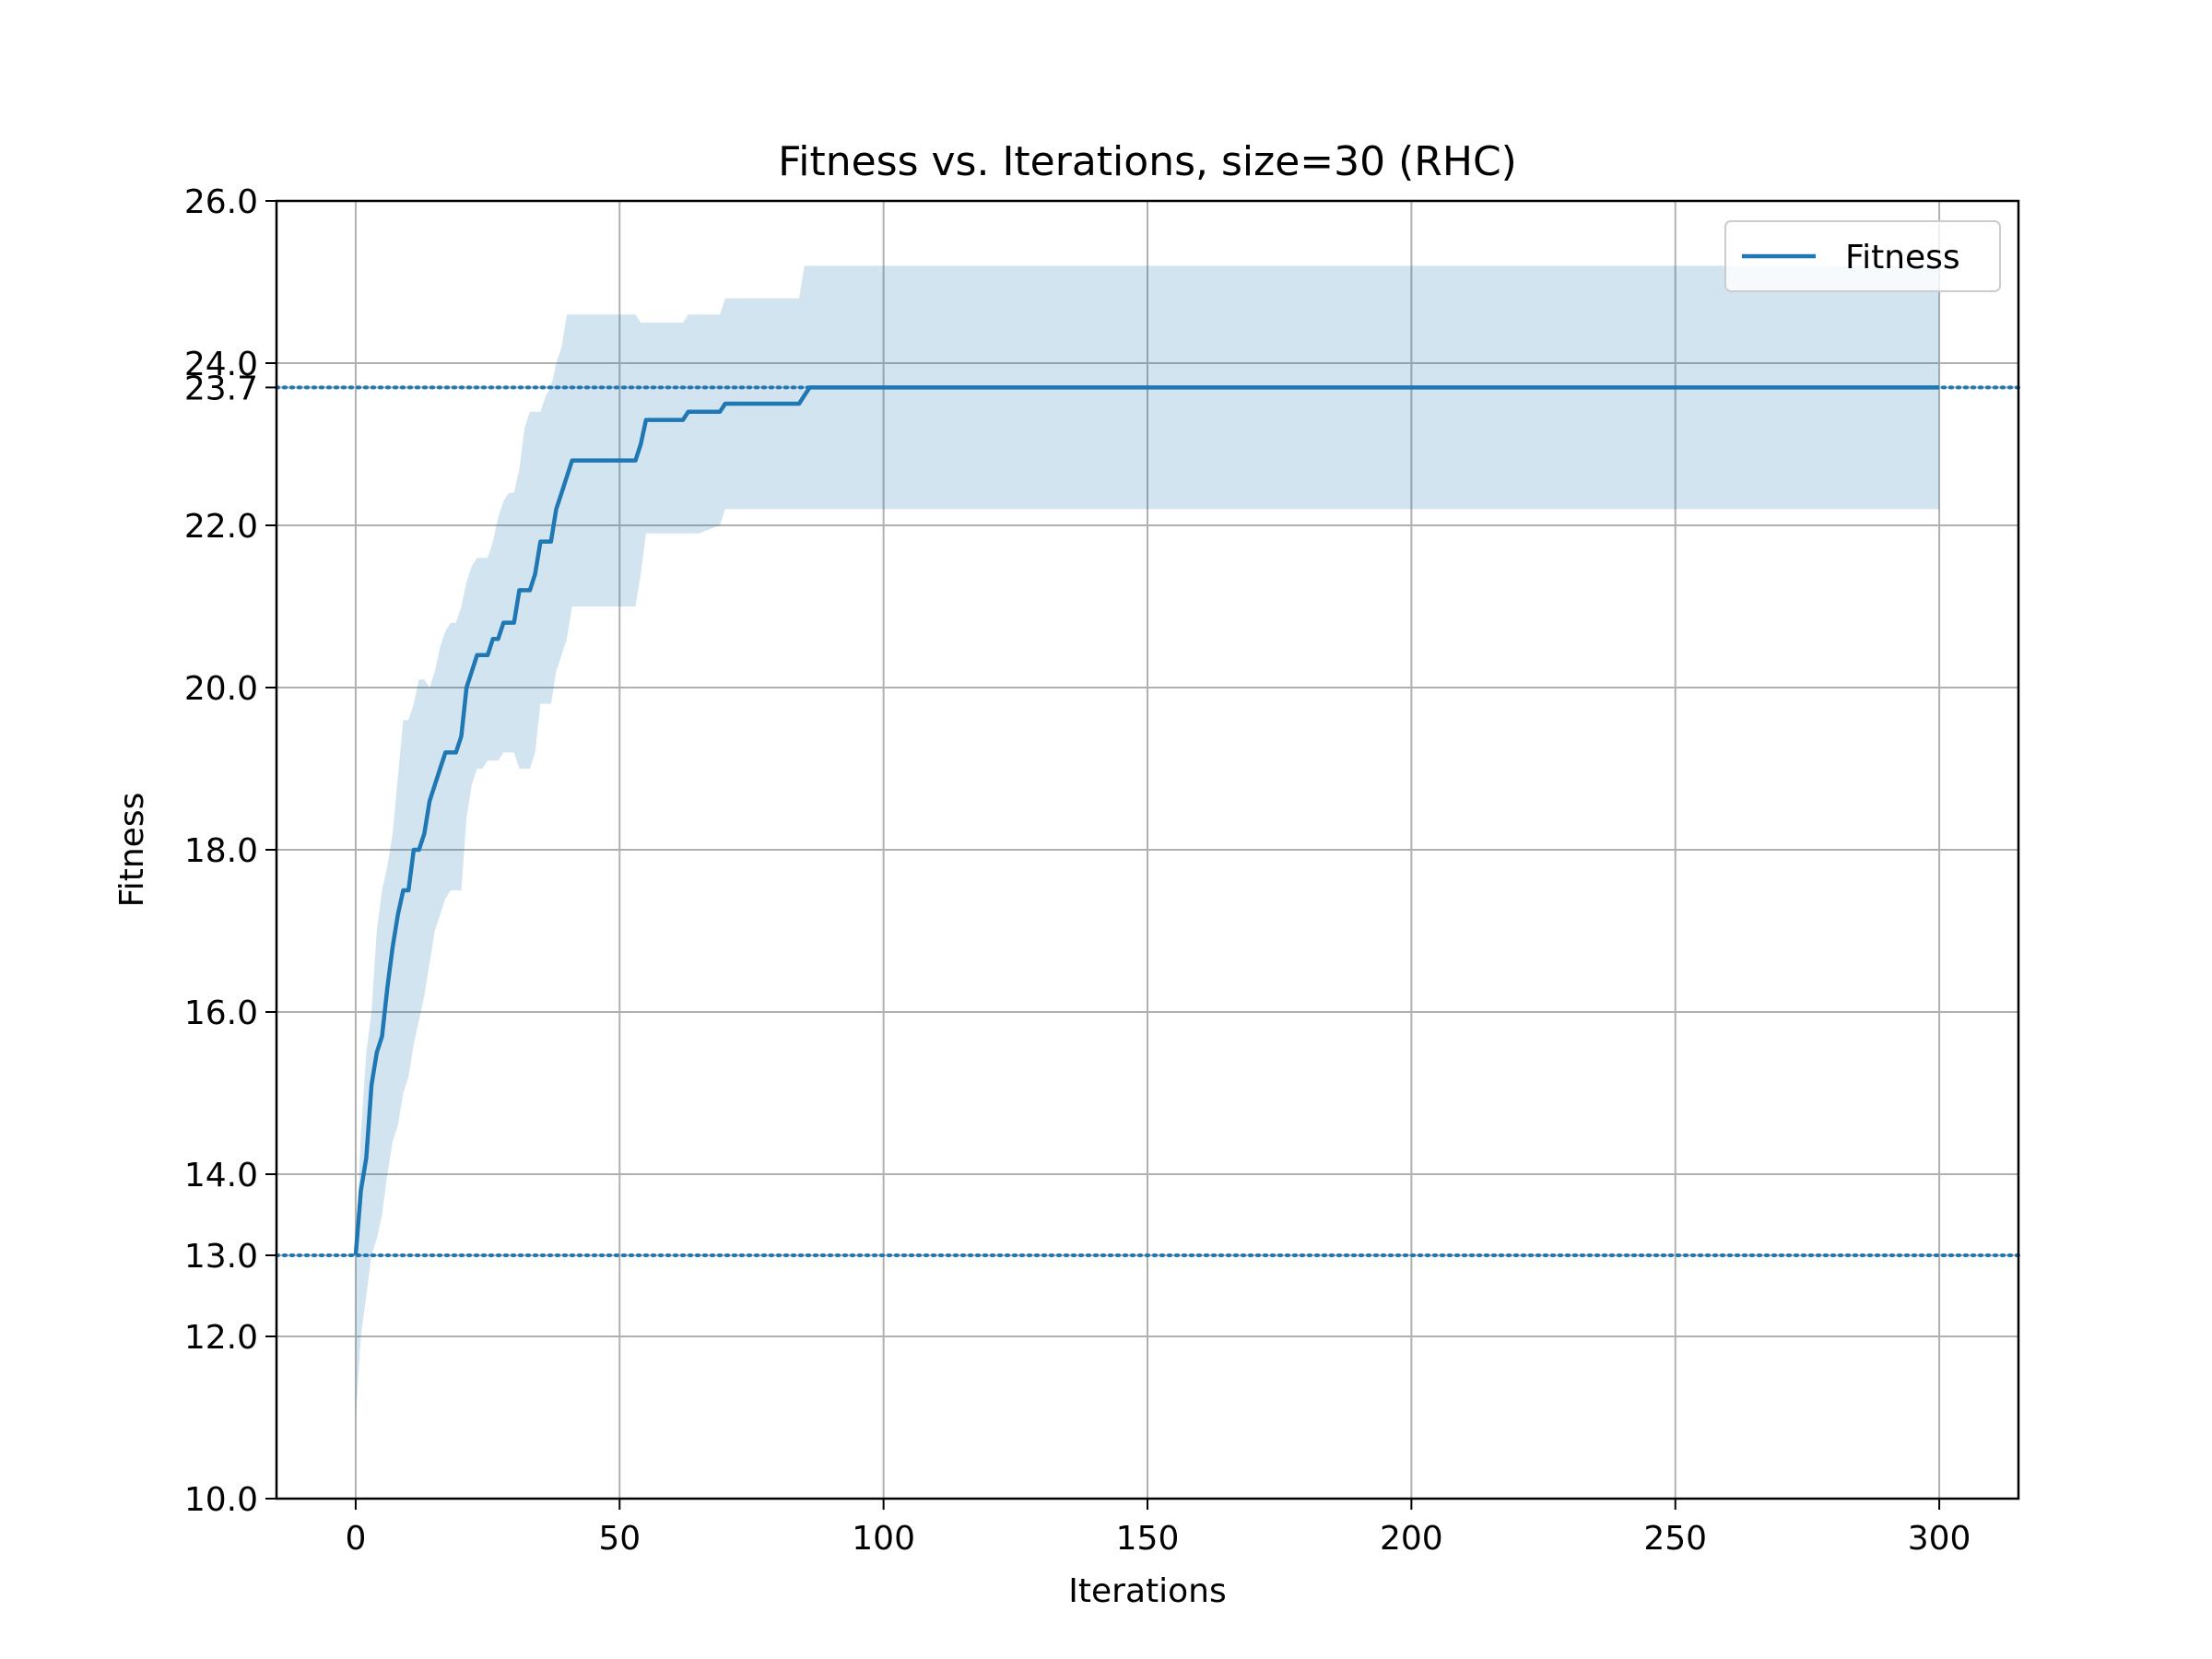 The width and height of the screenshot is (2212, 1659). I want to click on legend-box, so click(1862, 256).